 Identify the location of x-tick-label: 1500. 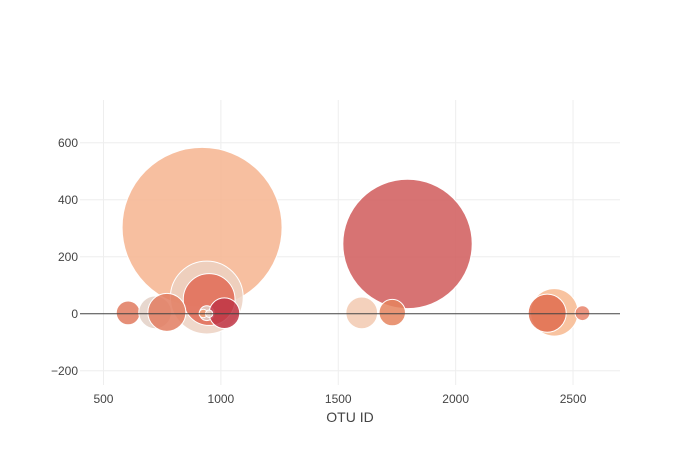
(338, 399).